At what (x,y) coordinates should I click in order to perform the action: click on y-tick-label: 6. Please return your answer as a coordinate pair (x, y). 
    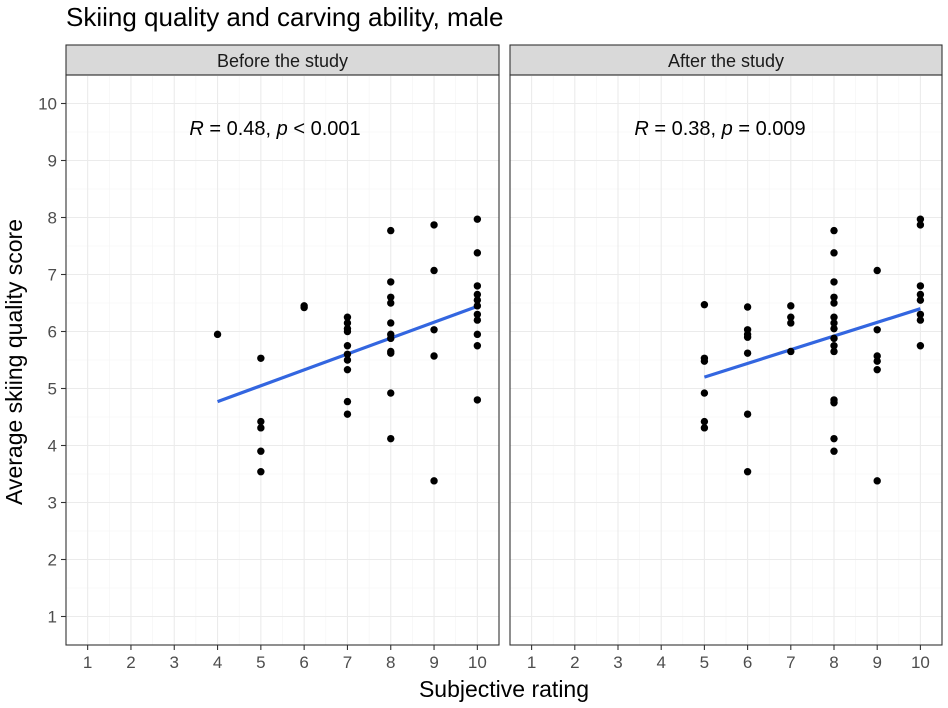
    Looking at the image, I should click on (52, 332).